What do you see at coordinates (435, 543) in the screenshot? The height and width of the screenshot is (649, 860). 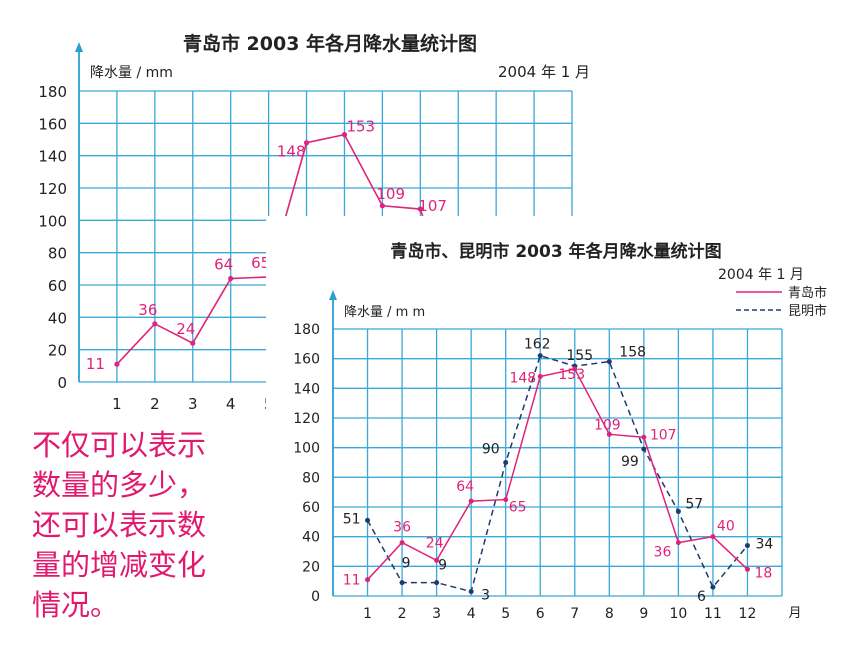 I see `chart-2-data-label-qingdao: 24` at bounding box center [435, 543].